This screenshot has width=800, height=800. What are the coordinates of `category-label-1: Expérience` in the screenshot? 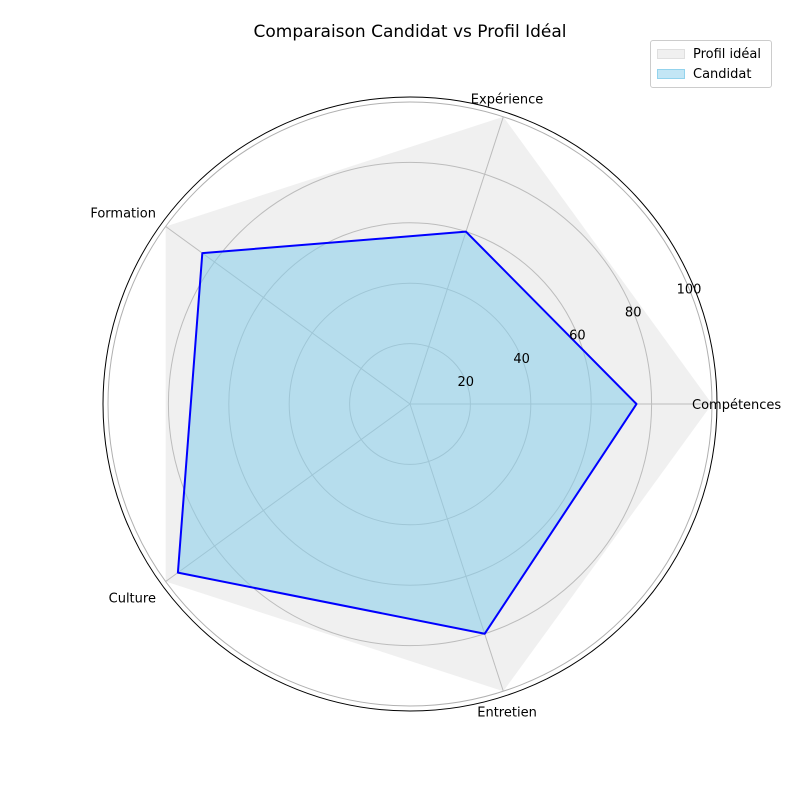 It's located at (507, 99).